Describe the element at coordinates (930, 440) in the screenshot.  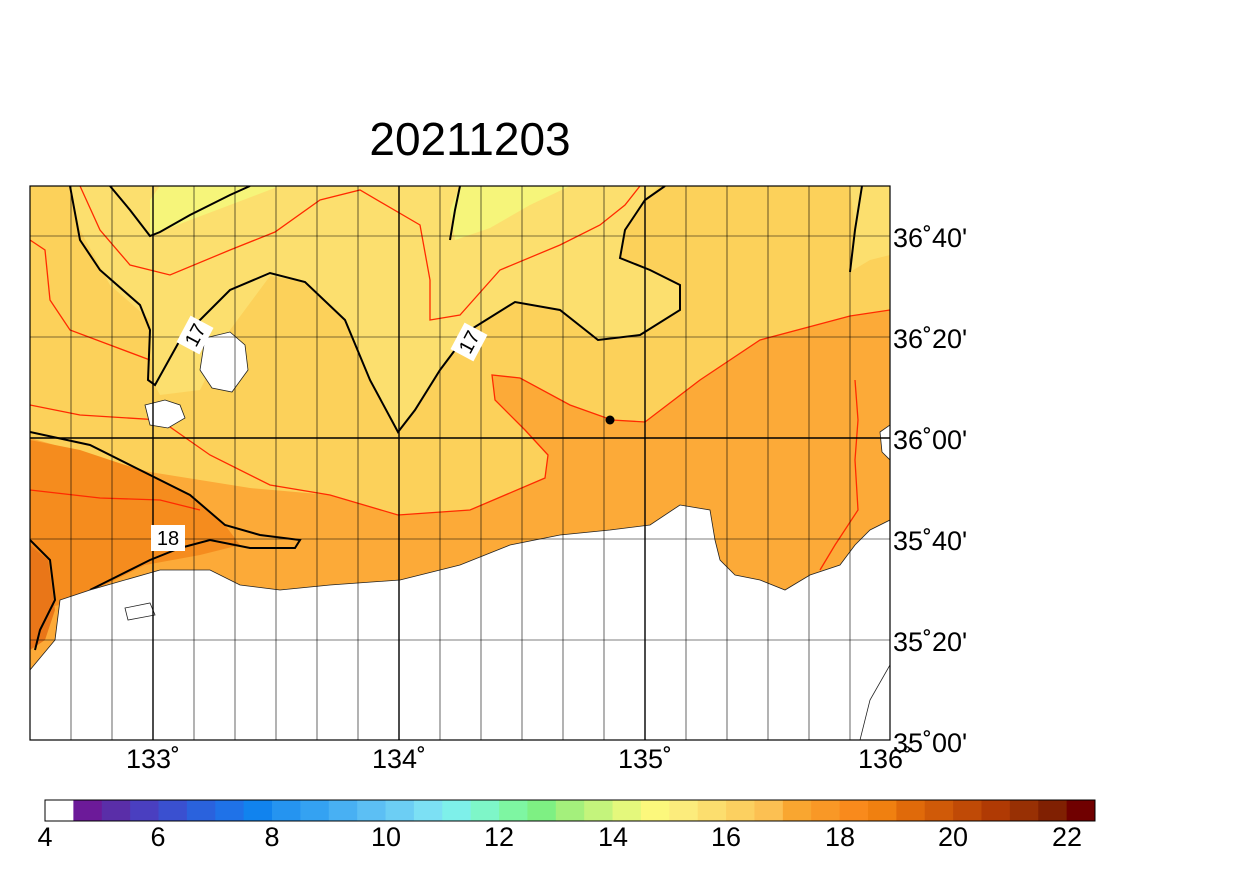
I see `lat-label: 36˚00'` at that location.